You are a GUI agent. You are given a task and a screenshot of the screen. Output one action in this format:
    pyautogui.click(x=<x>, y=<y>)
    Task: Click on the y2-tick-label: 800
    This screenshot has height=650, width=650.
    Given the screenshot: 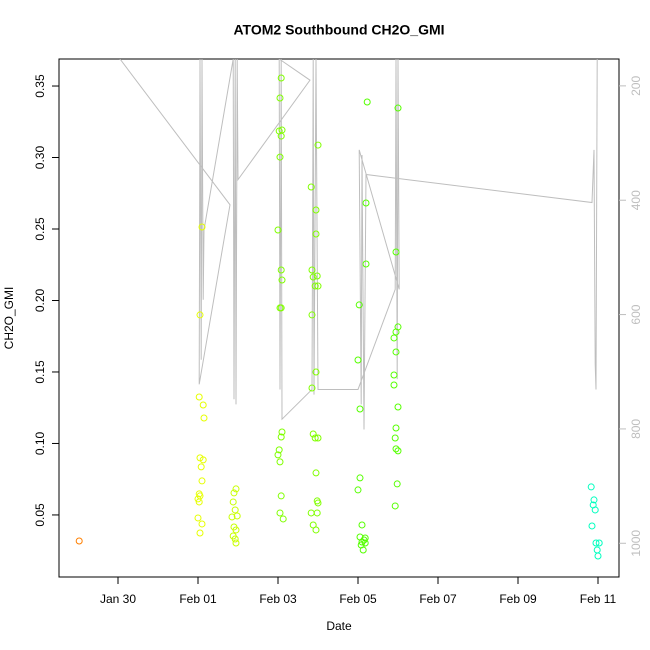 What is the action you would take?
    pyautogui.click(x=636, y=429)
    